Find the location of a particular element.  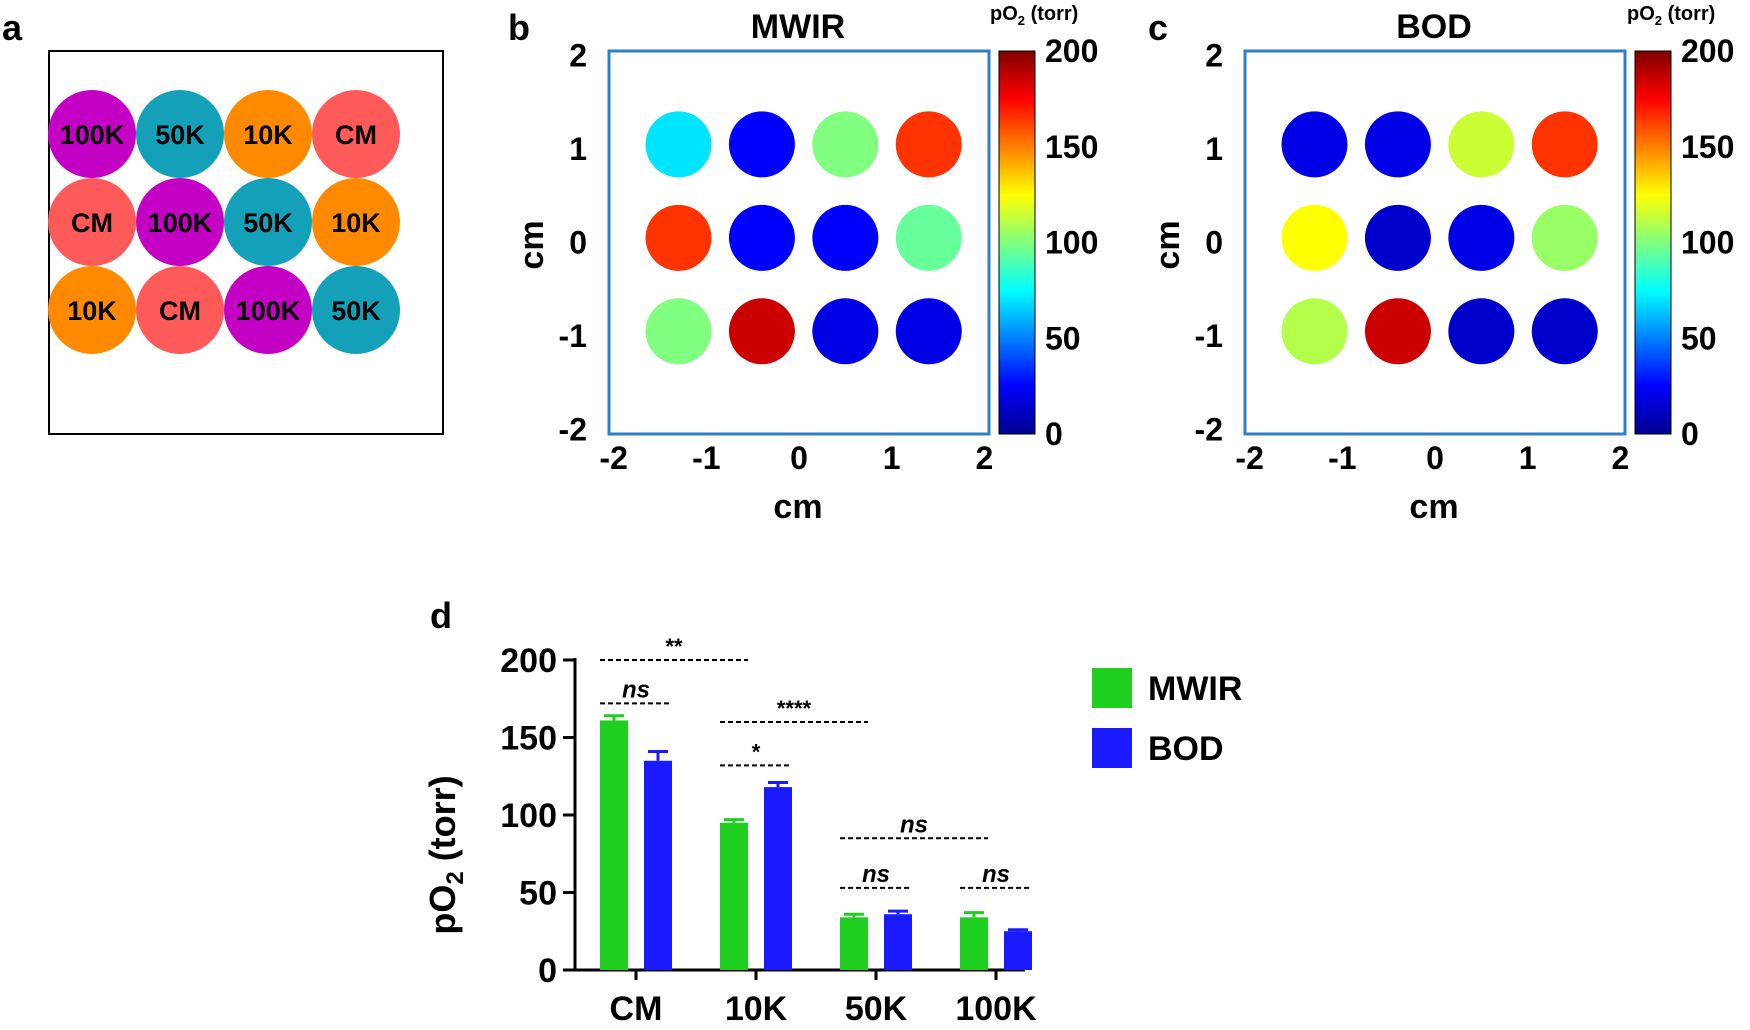

map-x-tick: -1 is located at coordinates (1342, 458).